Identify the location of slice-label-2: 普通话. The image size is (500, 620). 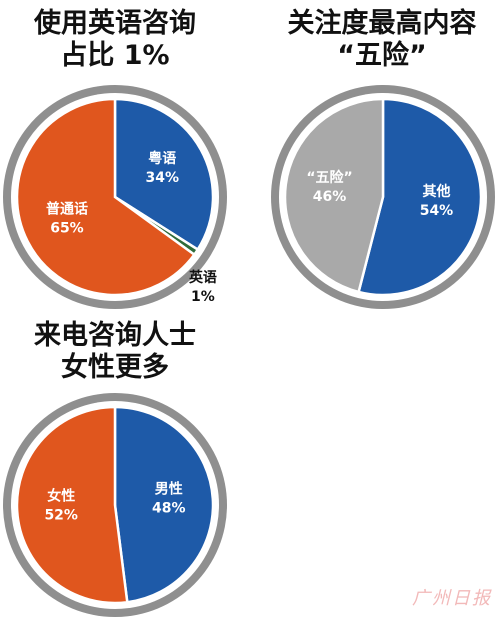
(67, 208).